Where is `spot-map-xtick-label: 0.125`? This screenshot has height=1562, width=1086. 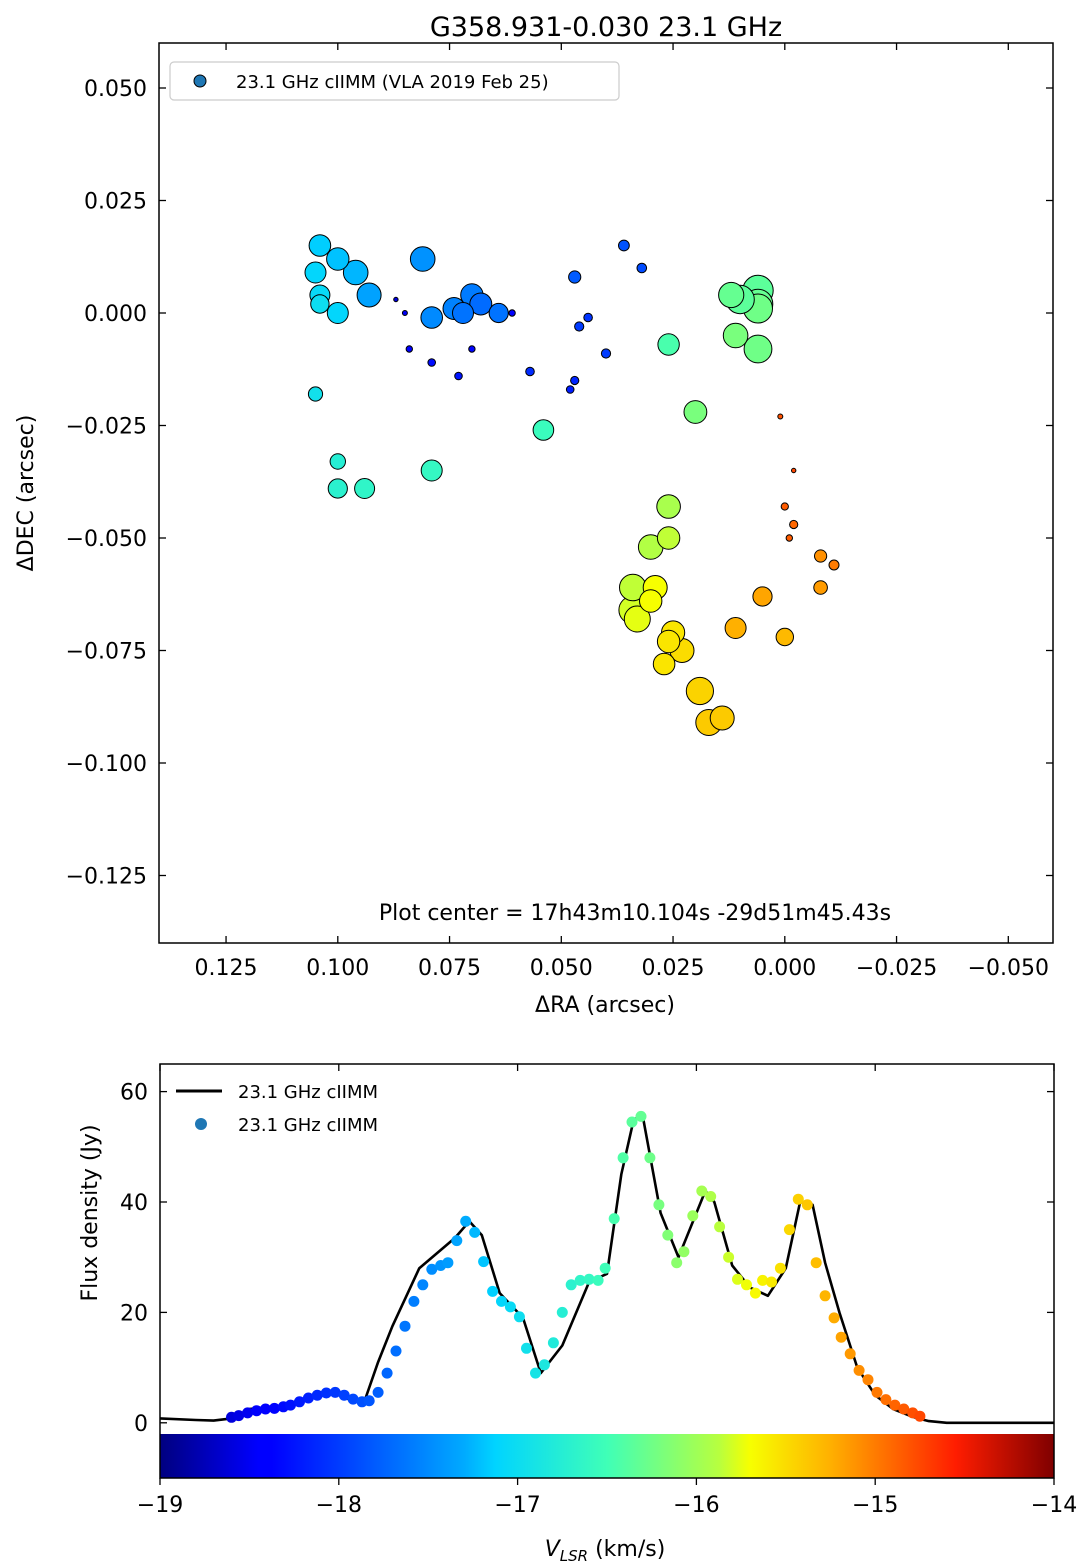 spot-map-xtick-label: 0.125 is located at coordinates (226, 968).